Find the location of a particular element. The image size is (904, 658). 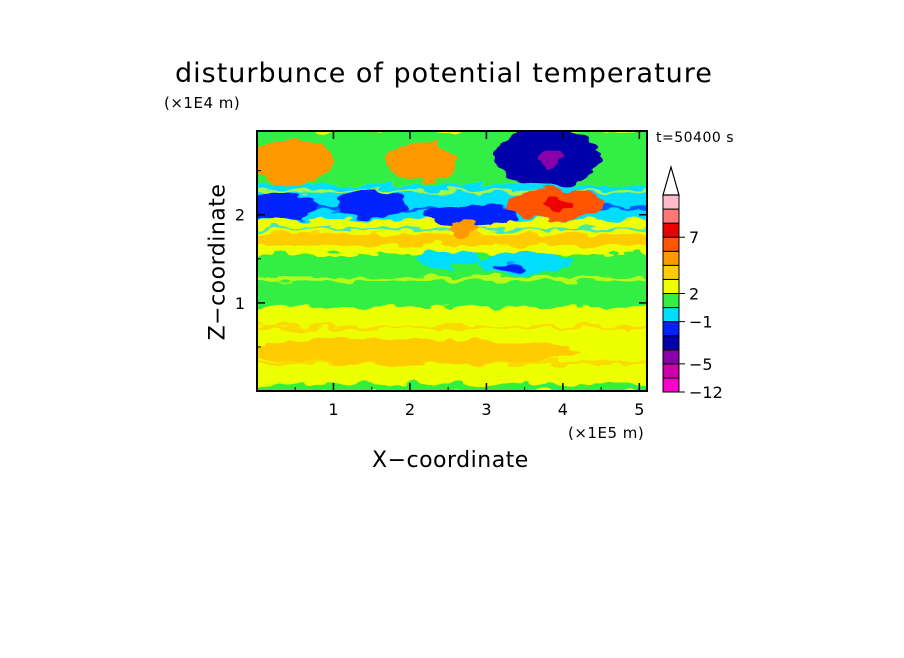

y-axis: 12 is located at coordinates (441, 259).